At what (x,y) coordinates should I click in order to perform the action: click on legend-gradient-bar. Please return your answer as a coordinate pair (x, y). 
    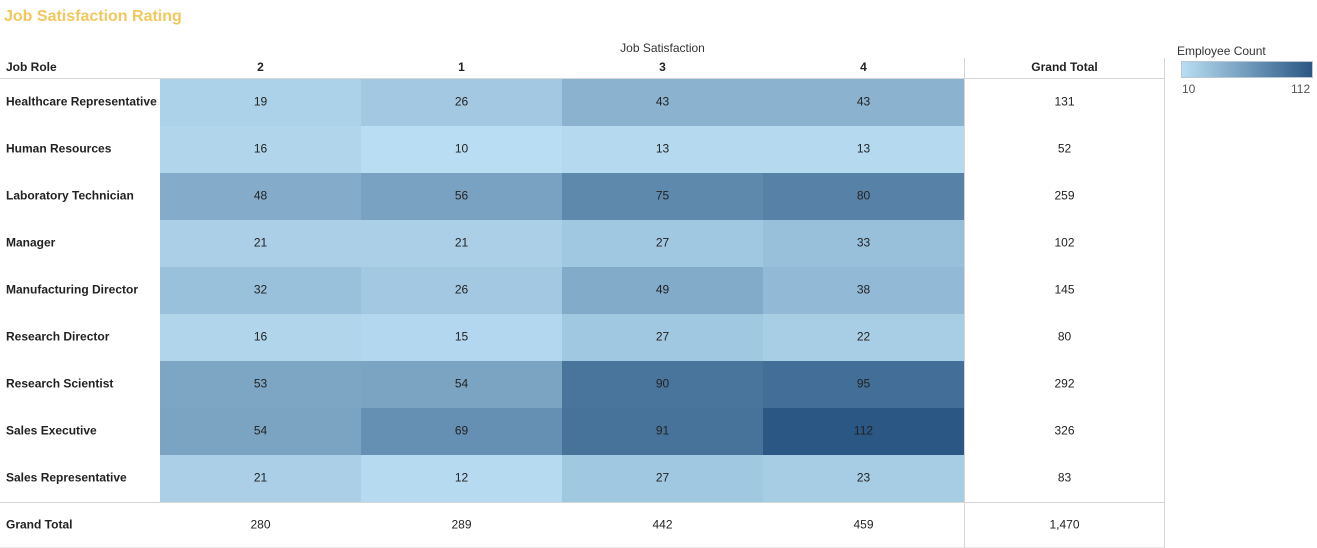
    Looking at the image, I should click on (1247, 69).